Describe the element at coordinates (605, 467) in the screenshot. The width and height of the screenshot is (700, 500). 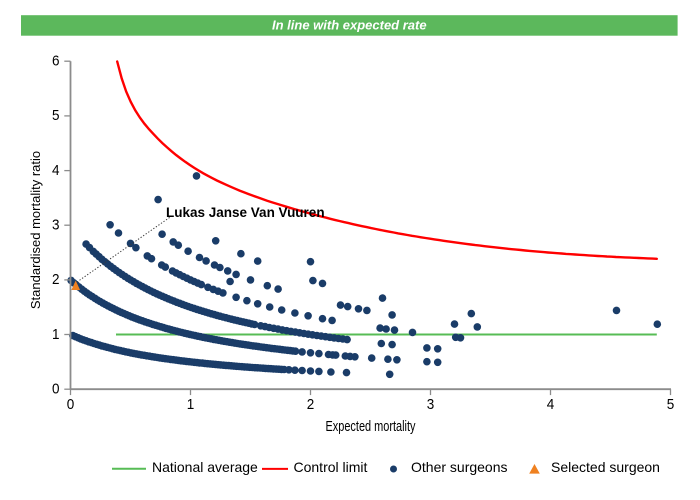
I see `svg-text: Selected surgeon` at that location.